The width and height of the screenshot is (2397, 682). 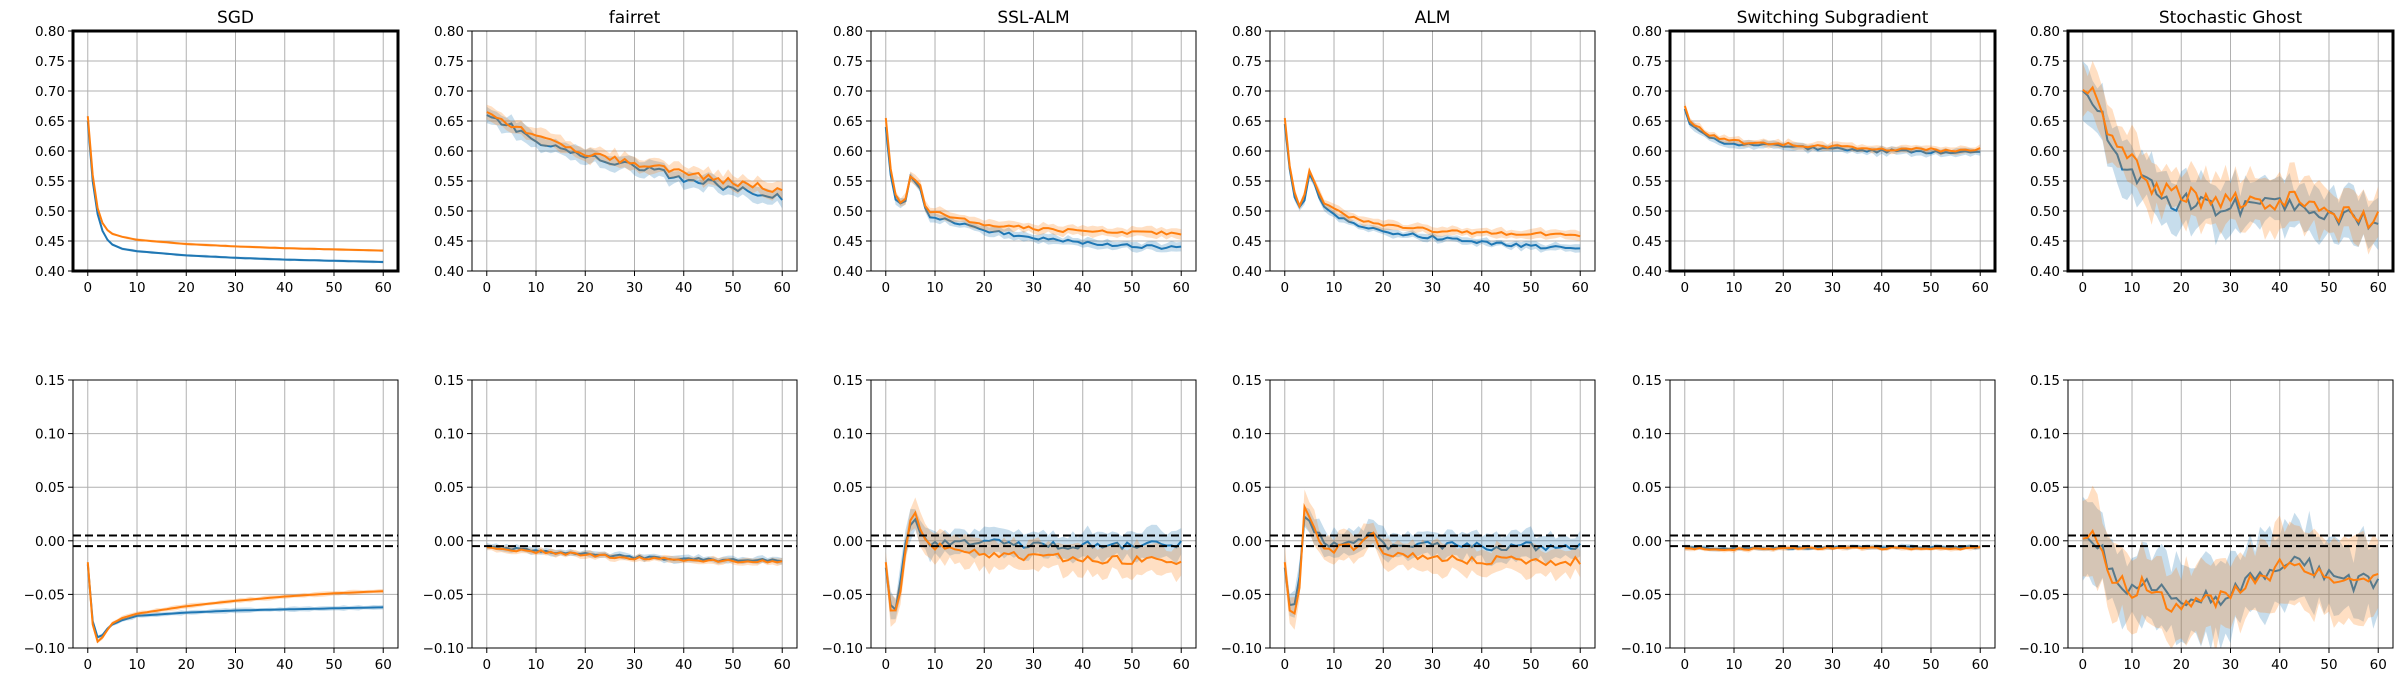 What do you see at coordinates (1647, 272) in the screenshot?
I see `y-tick-label: 0.40` at bounding box center [1647, 272].